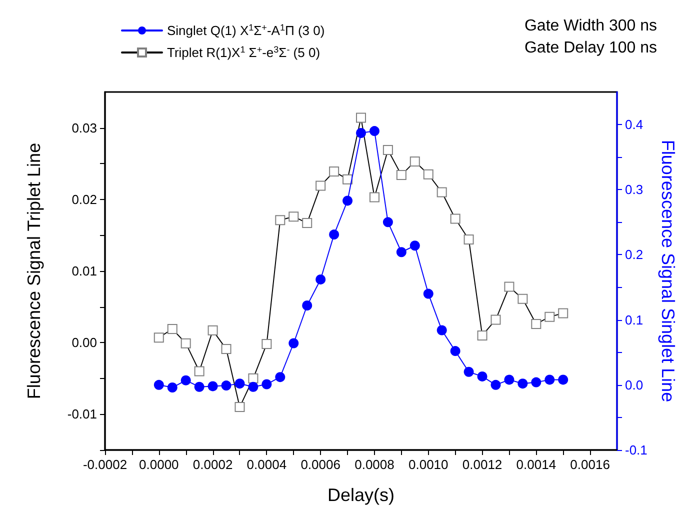 The width and height of the screenshot is (695, 519). What do you see at coordinates (590, 26) in the screenshot?
I see `text: Gate Width 300 ns` at bounding box center [590, 26].